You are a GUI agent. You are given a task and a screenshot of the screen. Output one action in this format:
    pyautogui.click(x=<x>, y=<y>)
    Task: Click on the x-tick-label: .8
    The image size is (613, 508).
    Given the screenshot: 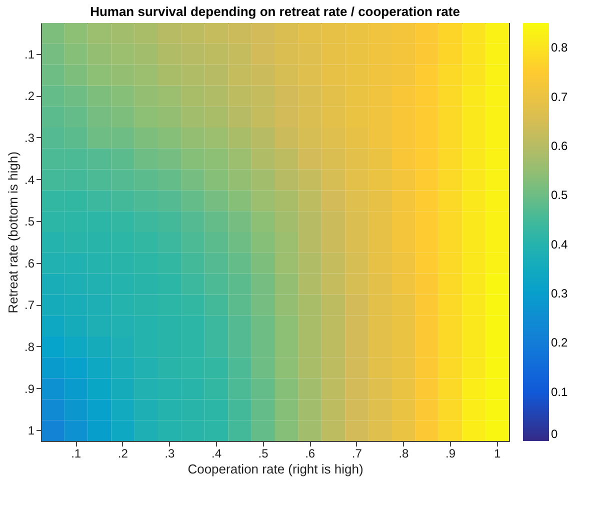 What is the action you would take?
    pyautogui.click(x=404, y=453)
    